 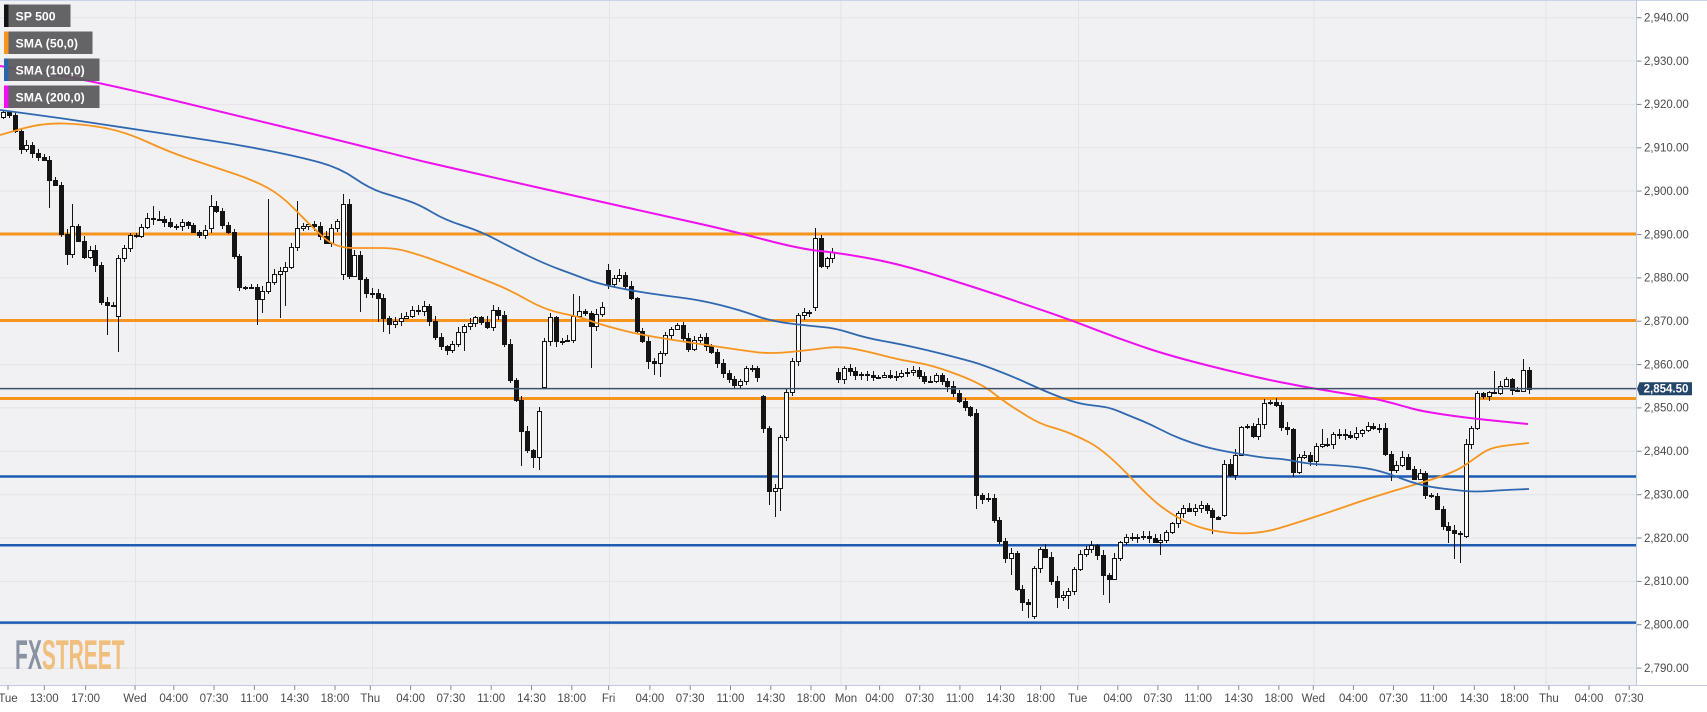 What do you see at coordinates (44, 699) in the screenshot?
I see `svg-text: 13:00` at bounding box center [44, 699].